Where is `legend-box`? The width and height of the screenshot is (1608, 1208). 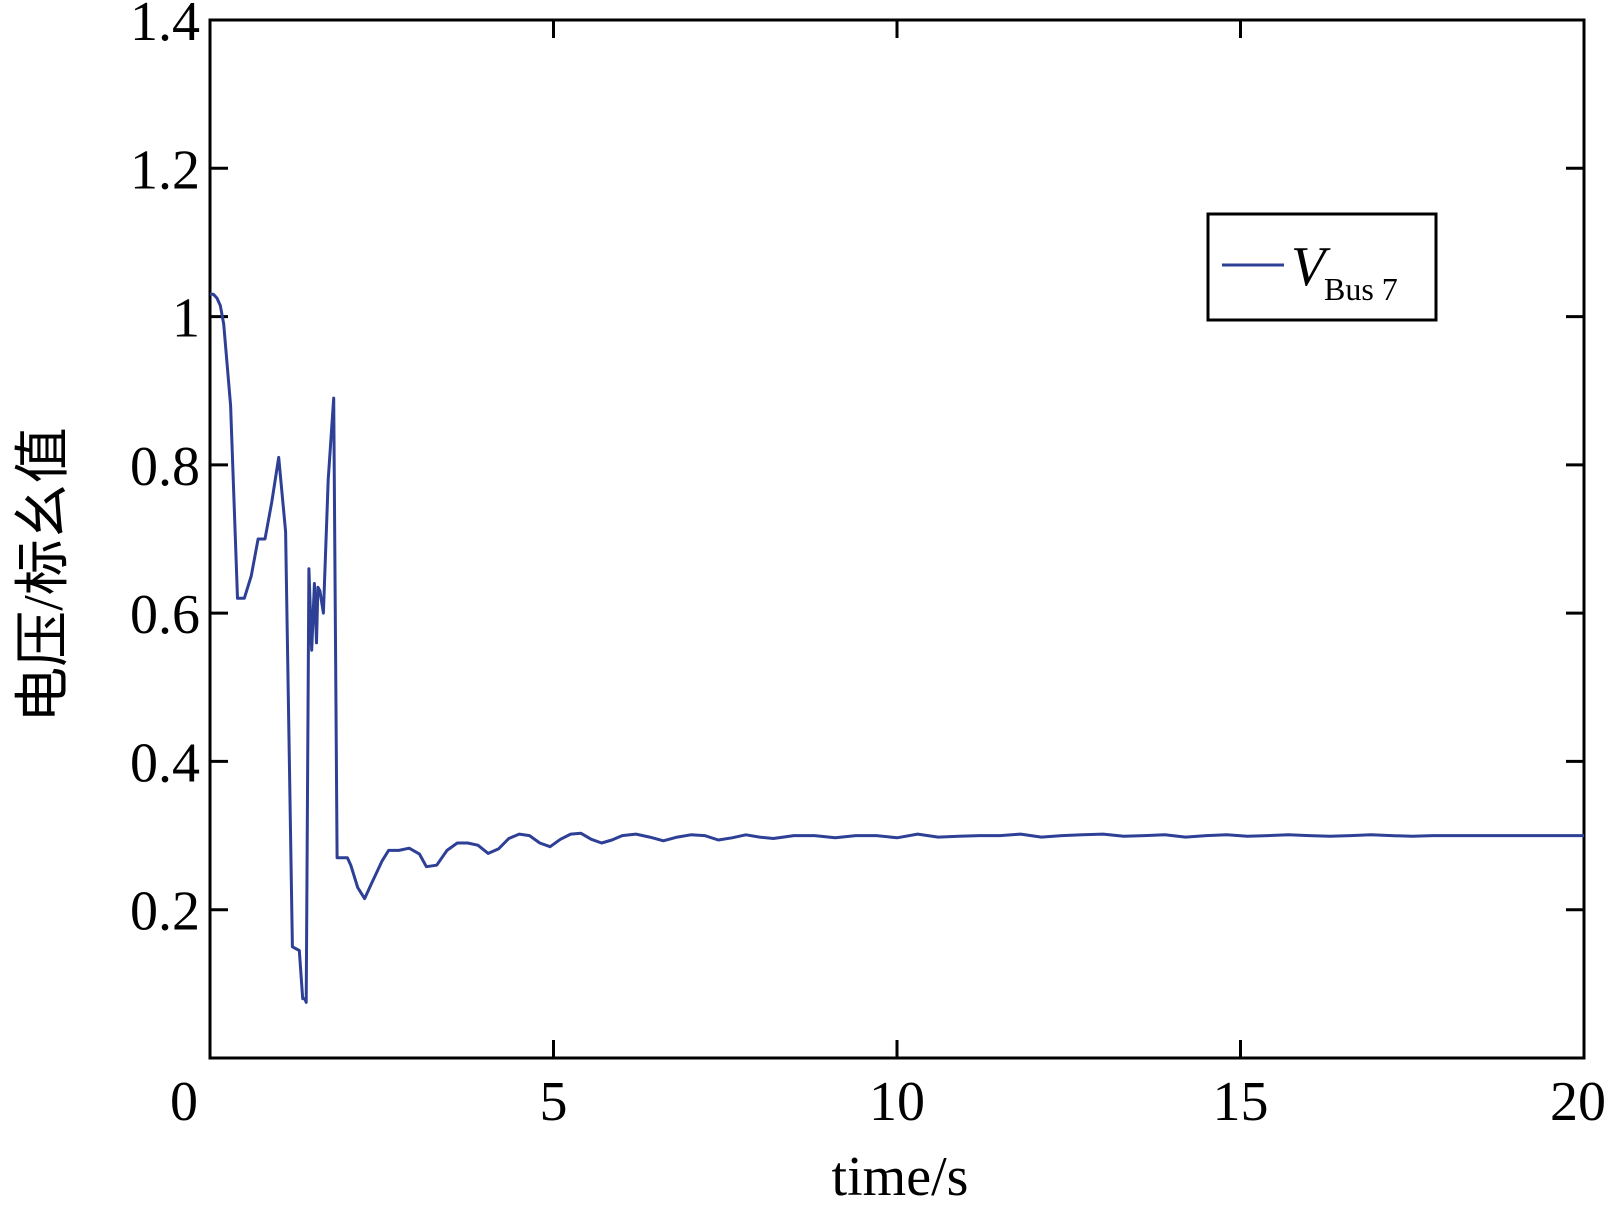 legend-box is located at coordinates (1322, 267).